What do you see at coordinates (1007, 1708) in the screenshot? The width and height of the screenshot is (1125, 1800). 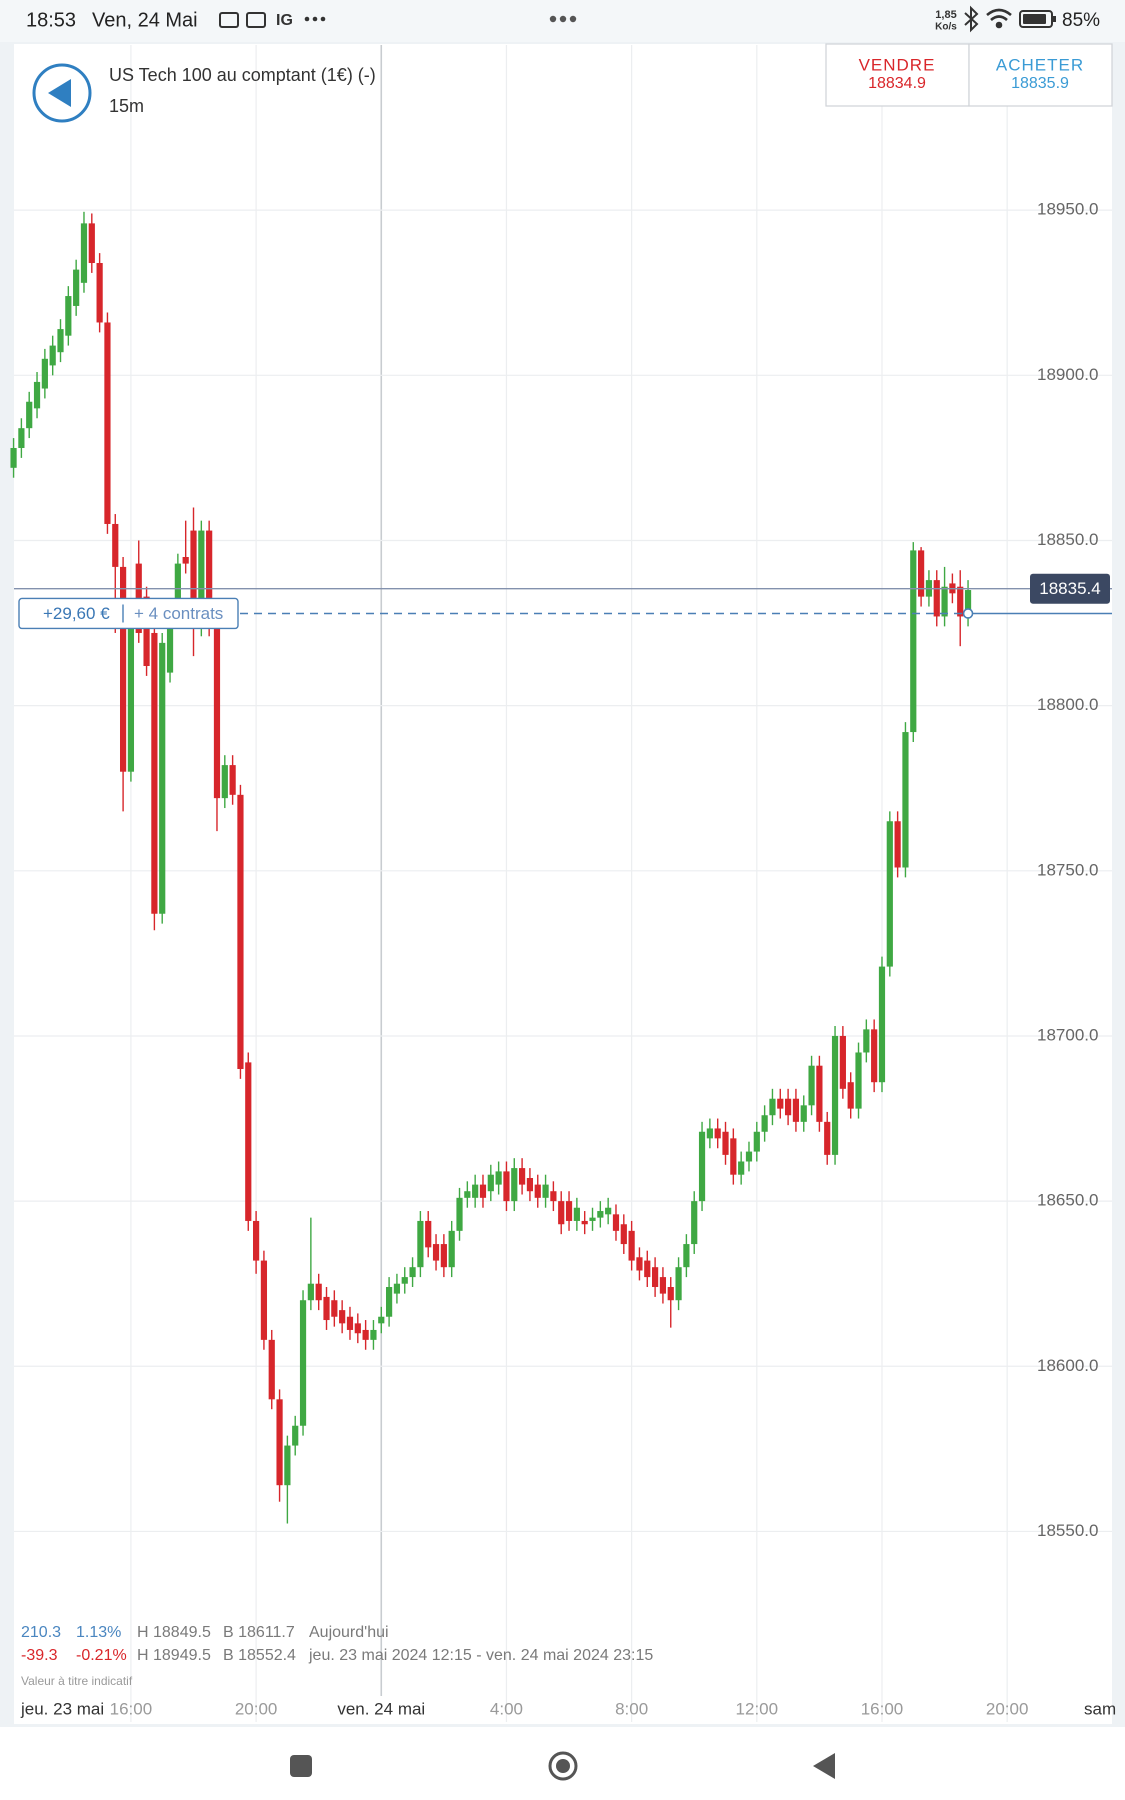 I see `x-tick-label: 20:00` at bounding box center [1007, 1708].